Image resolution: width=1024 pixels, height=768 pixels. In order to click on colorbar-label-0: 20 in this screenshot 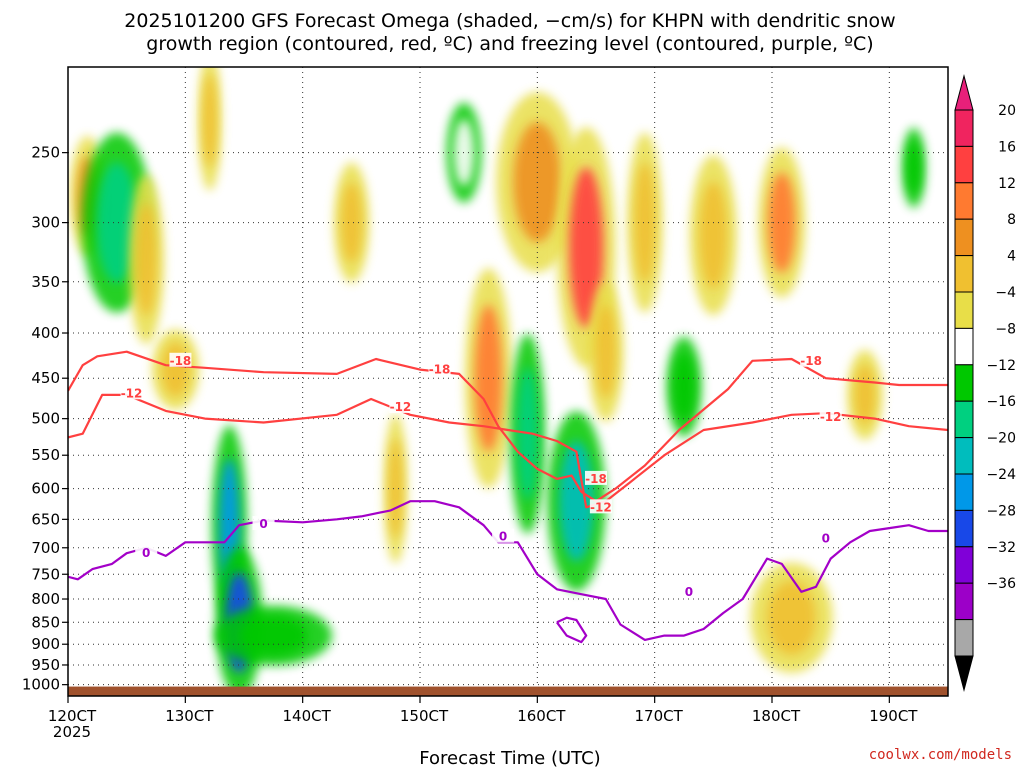, I will do `click(1007, 111)`.